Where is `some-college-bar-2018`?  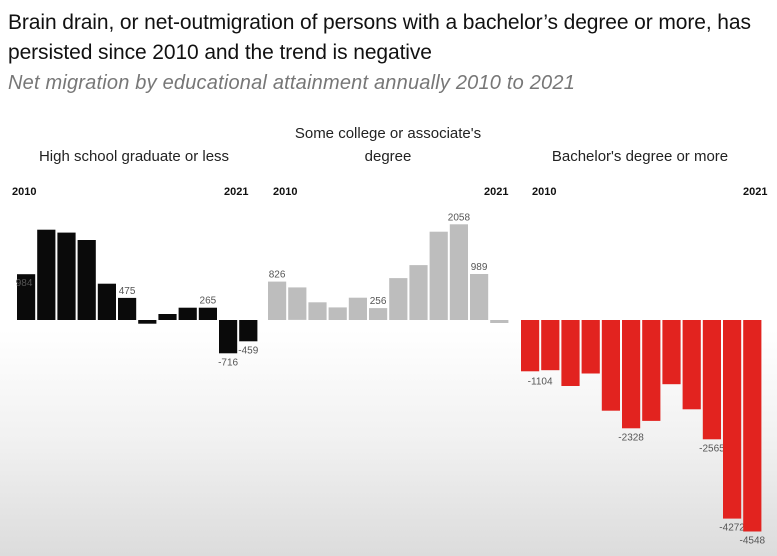 some-college-bar-2018 is located at coordinates (438, 275).